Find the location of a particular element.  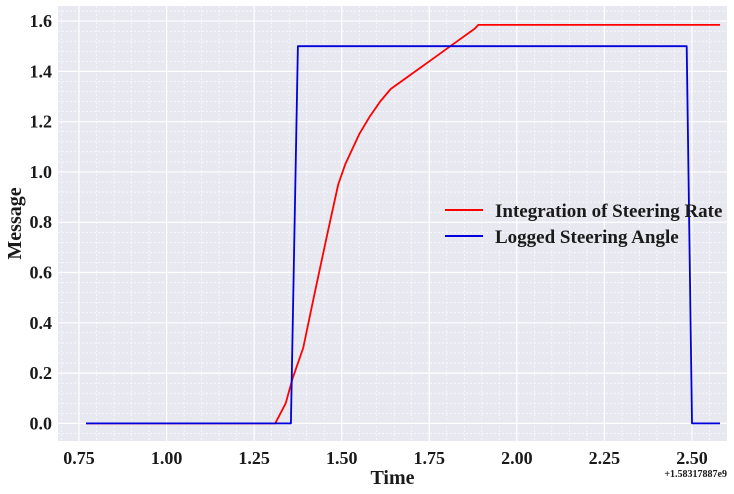

y-tick-label: 0.0 is located at coordinates (41, 423).